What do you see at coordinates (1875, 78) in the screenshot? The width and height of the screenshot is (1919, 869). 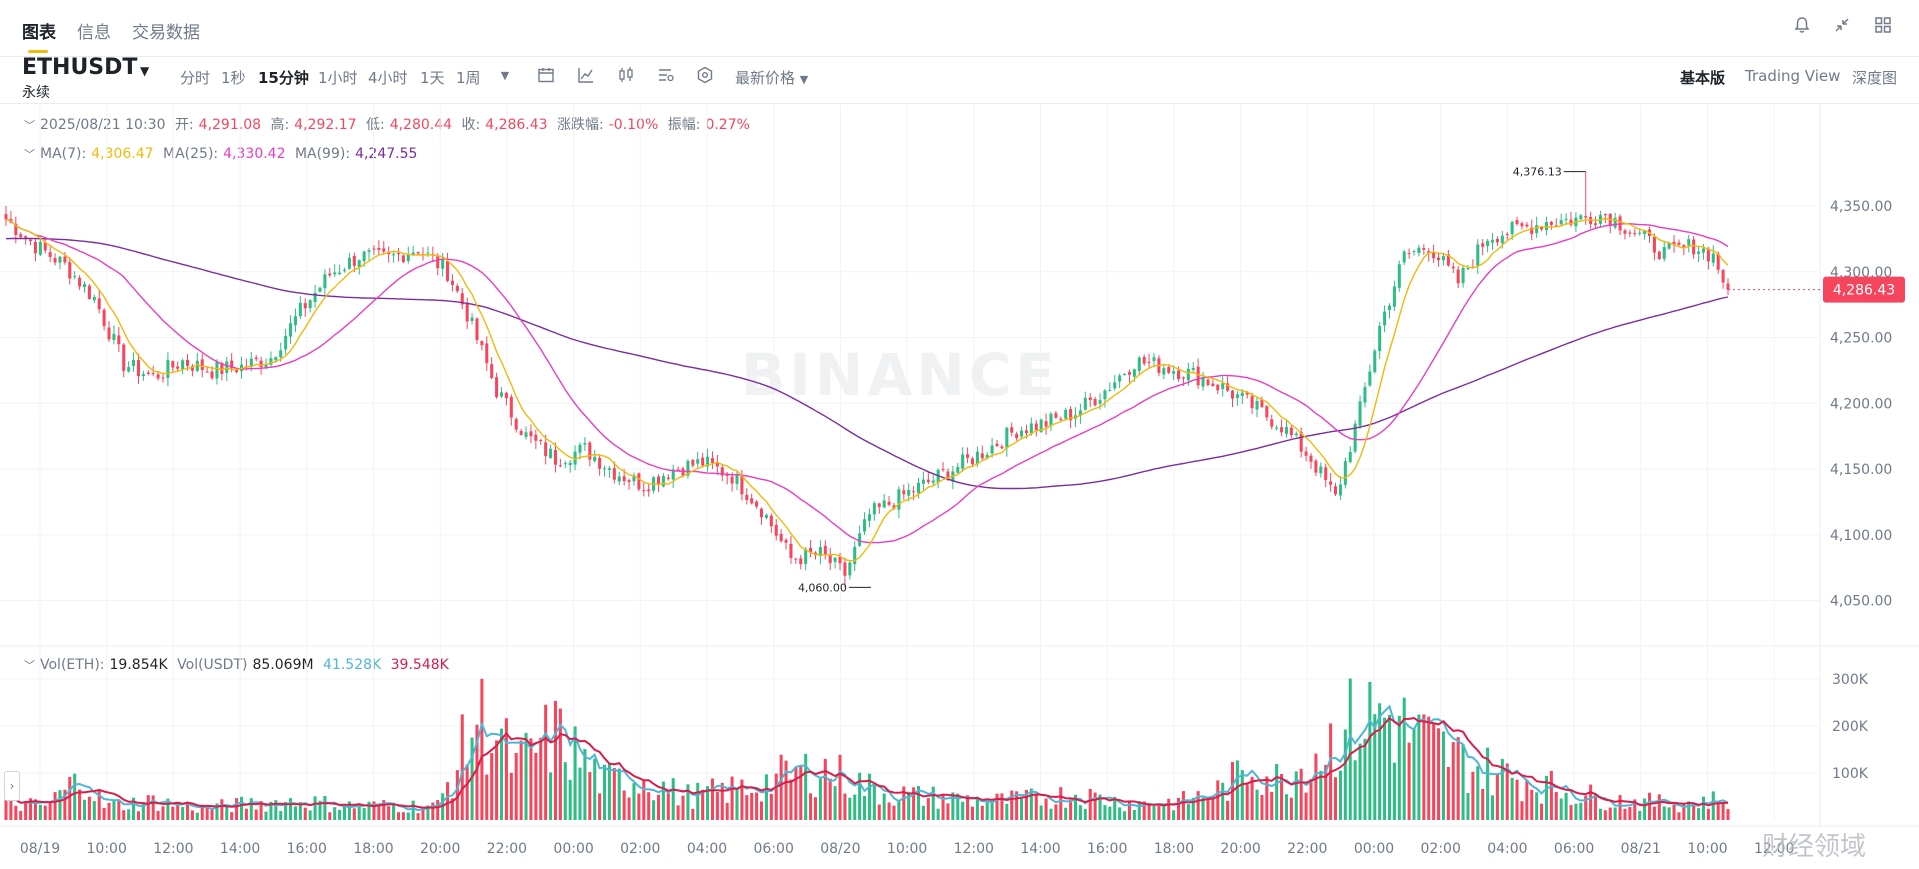 I see `view-depth: 深度图` at bounding box center [1875, 78].